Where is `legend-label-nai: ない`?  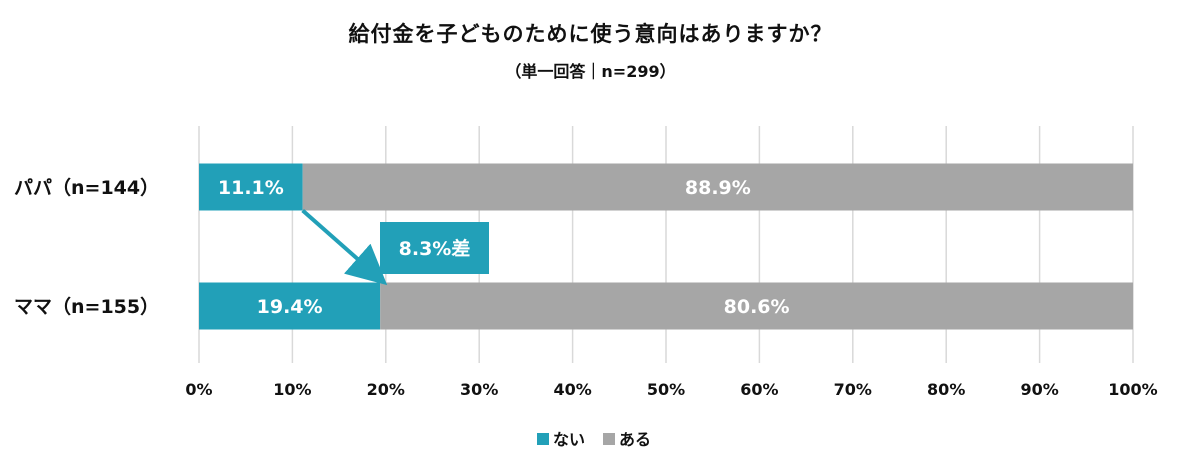
legend-label-nai: ない is located at coordinates (569, 439).